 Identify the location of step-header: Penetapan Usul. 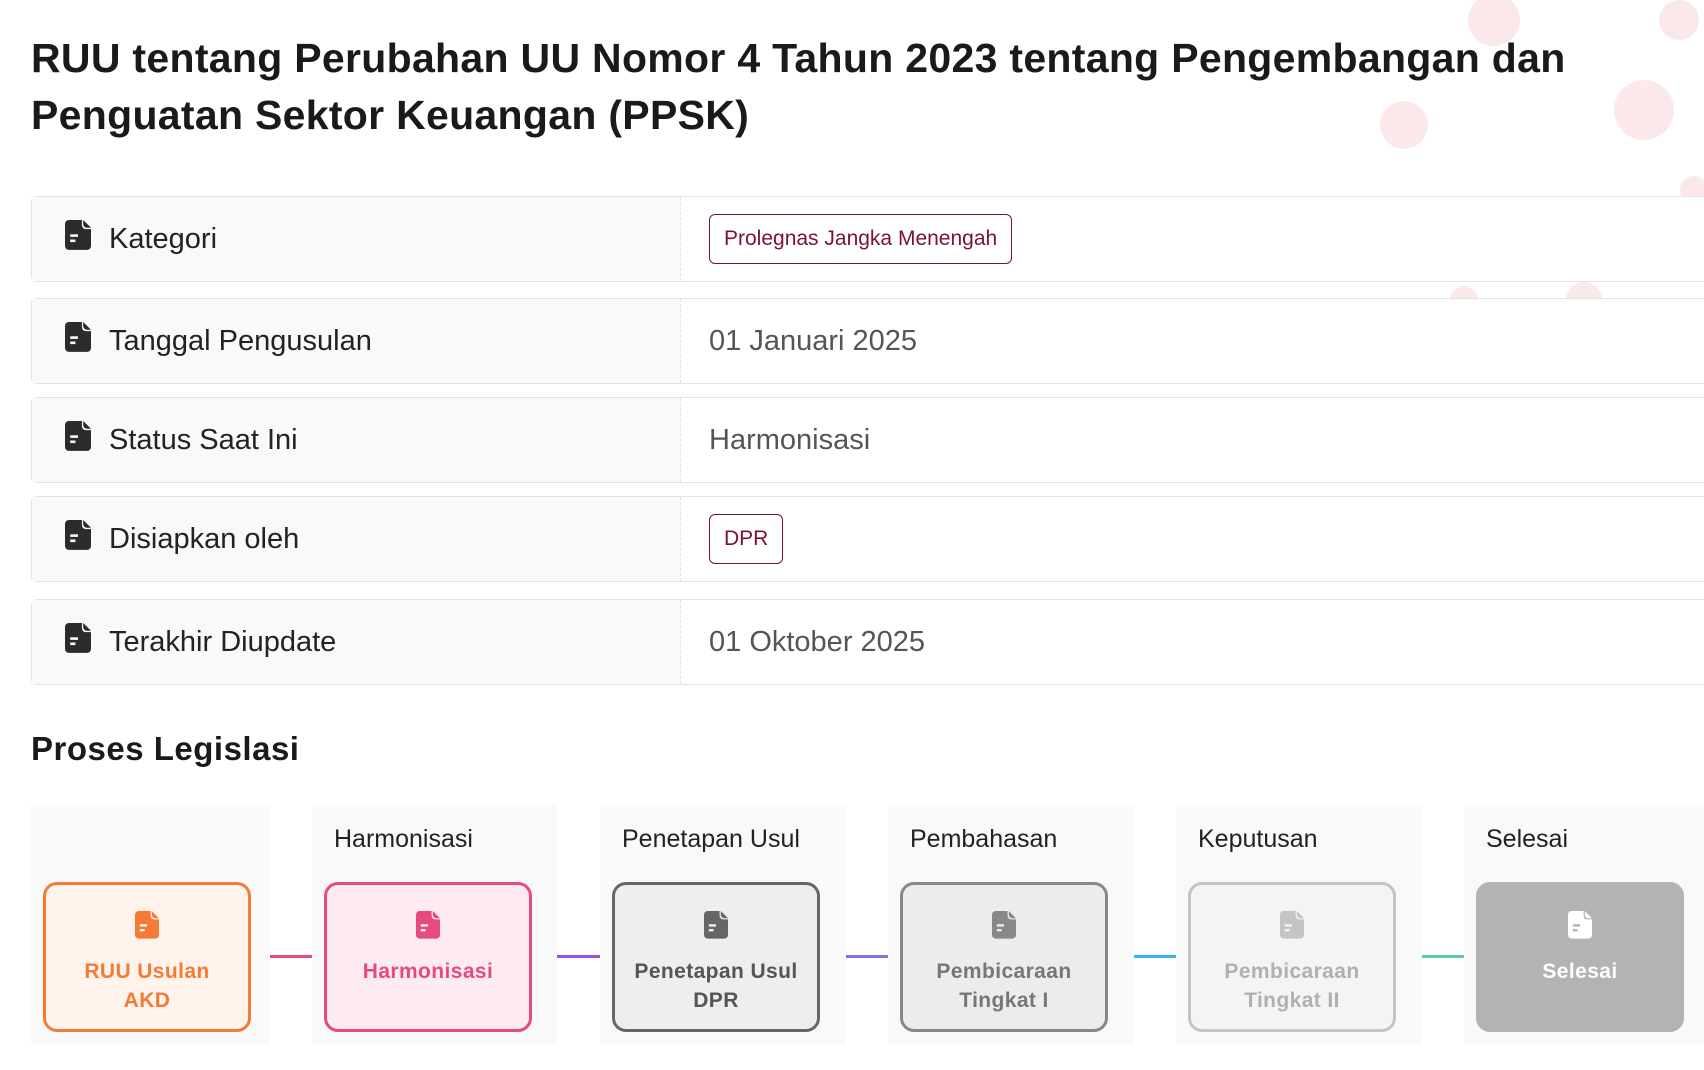
(711, 839).